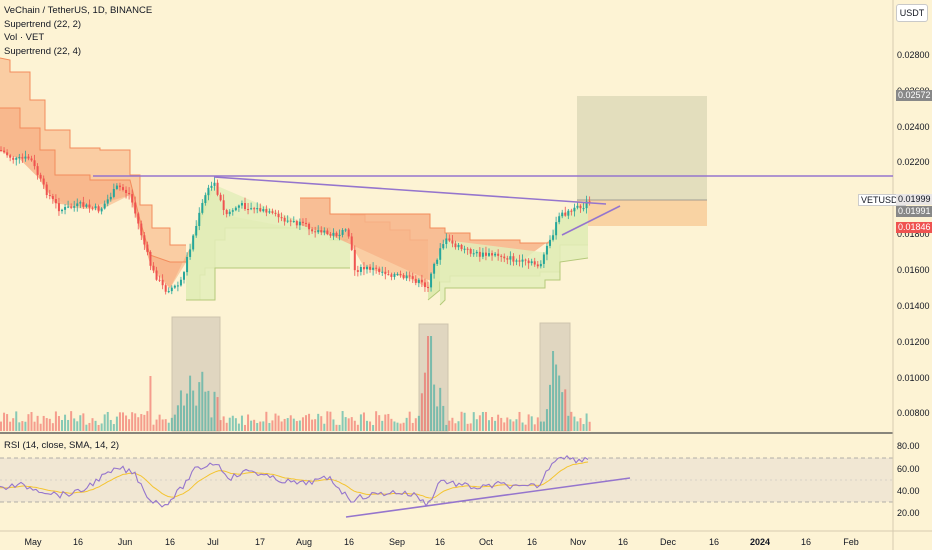 This screenshot has width=932, height=550. What do you see at coordinates (125, 542) in the screenshot?
I see `time-axis-label: Jun` at bounding box center [125, 542].